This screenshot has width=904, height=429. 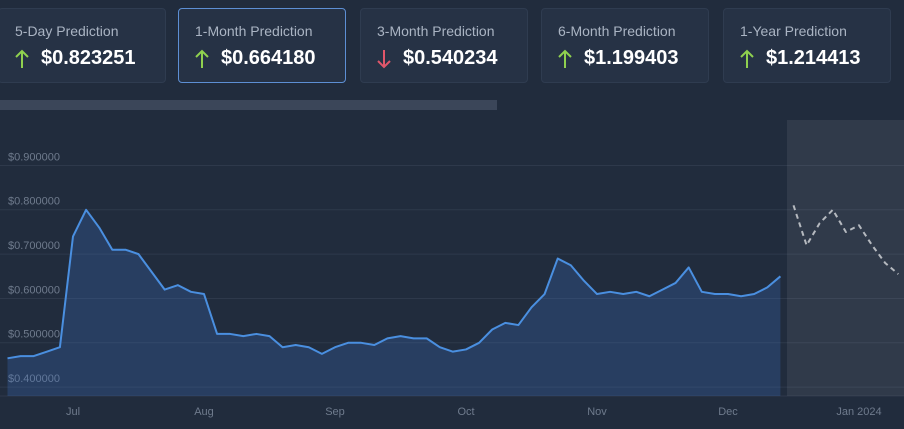 I want to click on scrollbar, so click(x=248, y=105).